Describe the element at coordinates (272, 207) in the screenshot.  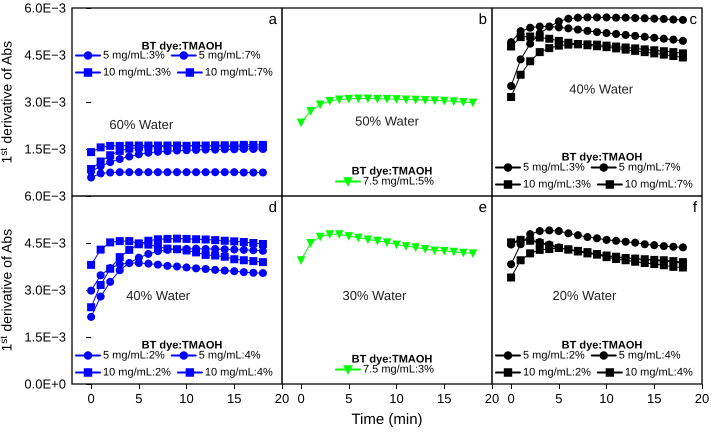
I see `annotation: d` at that location.